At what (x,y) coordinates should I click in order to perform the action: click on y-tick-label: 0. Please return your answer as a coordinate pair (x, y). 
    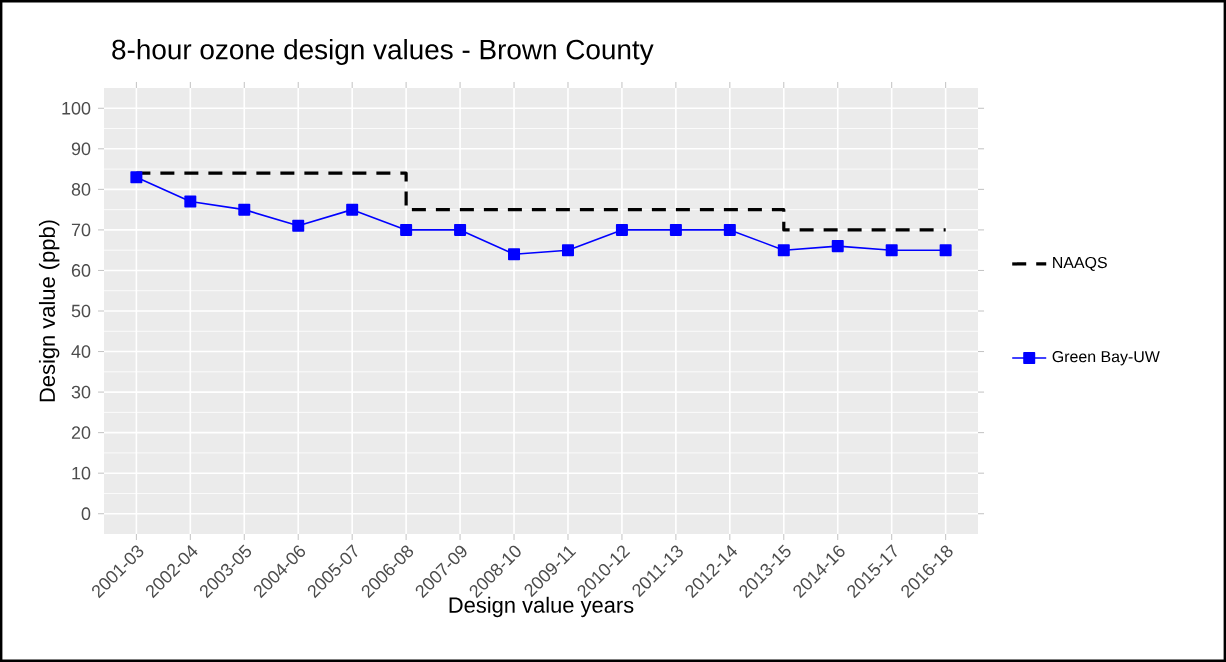
    Looking at the image, I should click on (86, 514).